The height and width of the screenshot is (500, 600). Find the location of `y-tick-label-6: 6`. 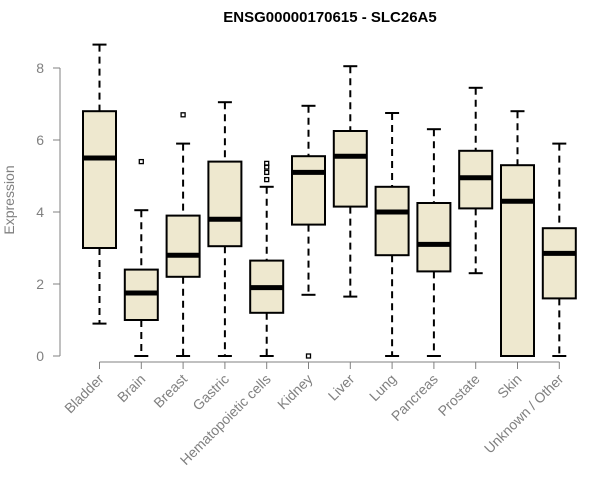

y-tick-label-6: 6 is located at coordinates (40, 140).